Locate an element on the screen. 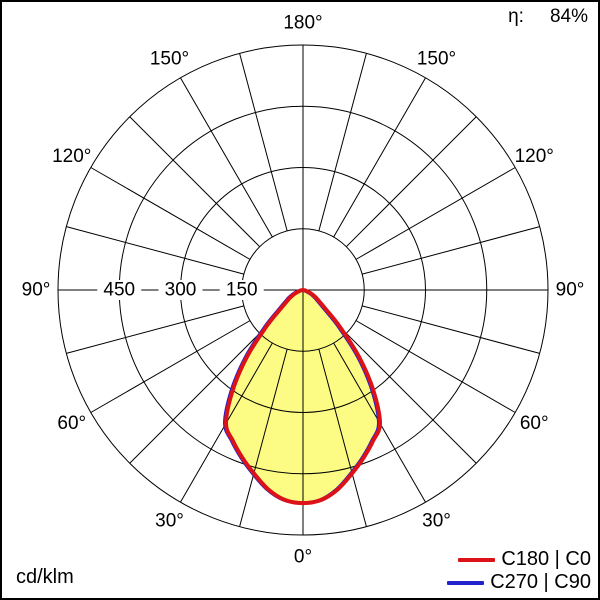  legend-item-c0-c180: C180 | C0 is located at coordinates (519, 559).